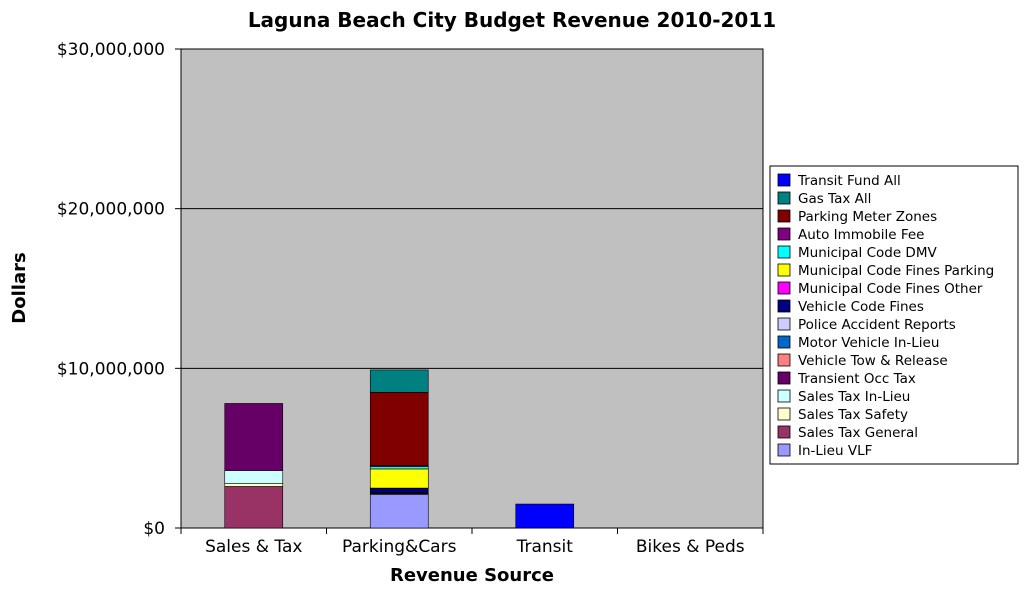 The width and height of the screenshot is (1024, 593). What do you see at coordinates (896, 271) in the screenshot?
I see `legend-label: Municipal Code Fines Parking` at bounding box center [896, 271].